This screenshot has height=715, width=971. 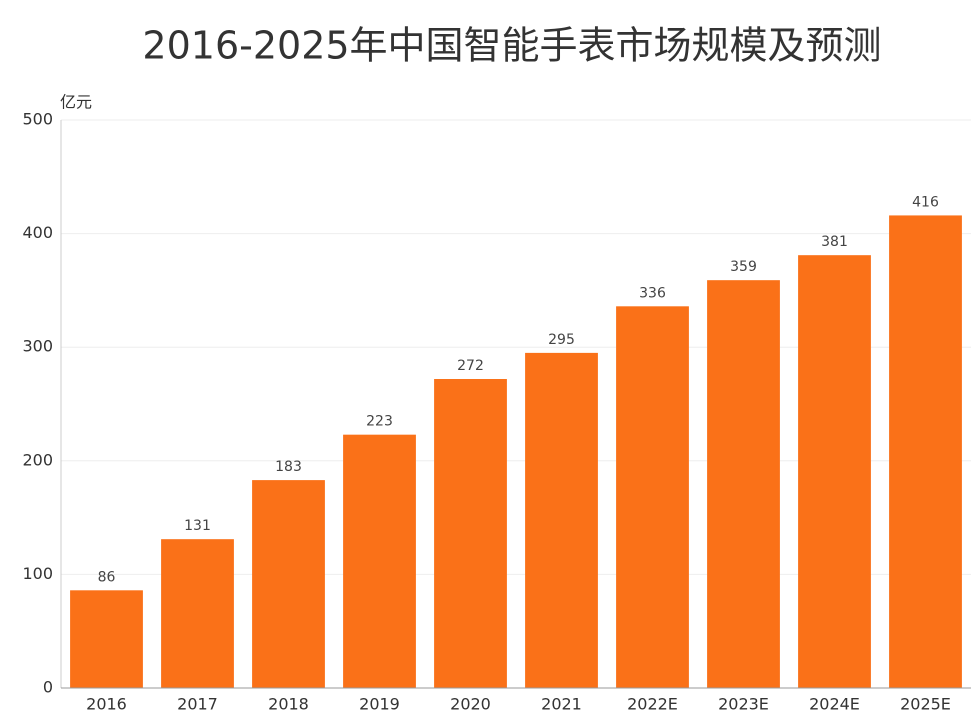 What do you see at coordinates (652, 704) in the screenshot?
I see `x-tick-label: 2022E` at bounding box center [652, 704].